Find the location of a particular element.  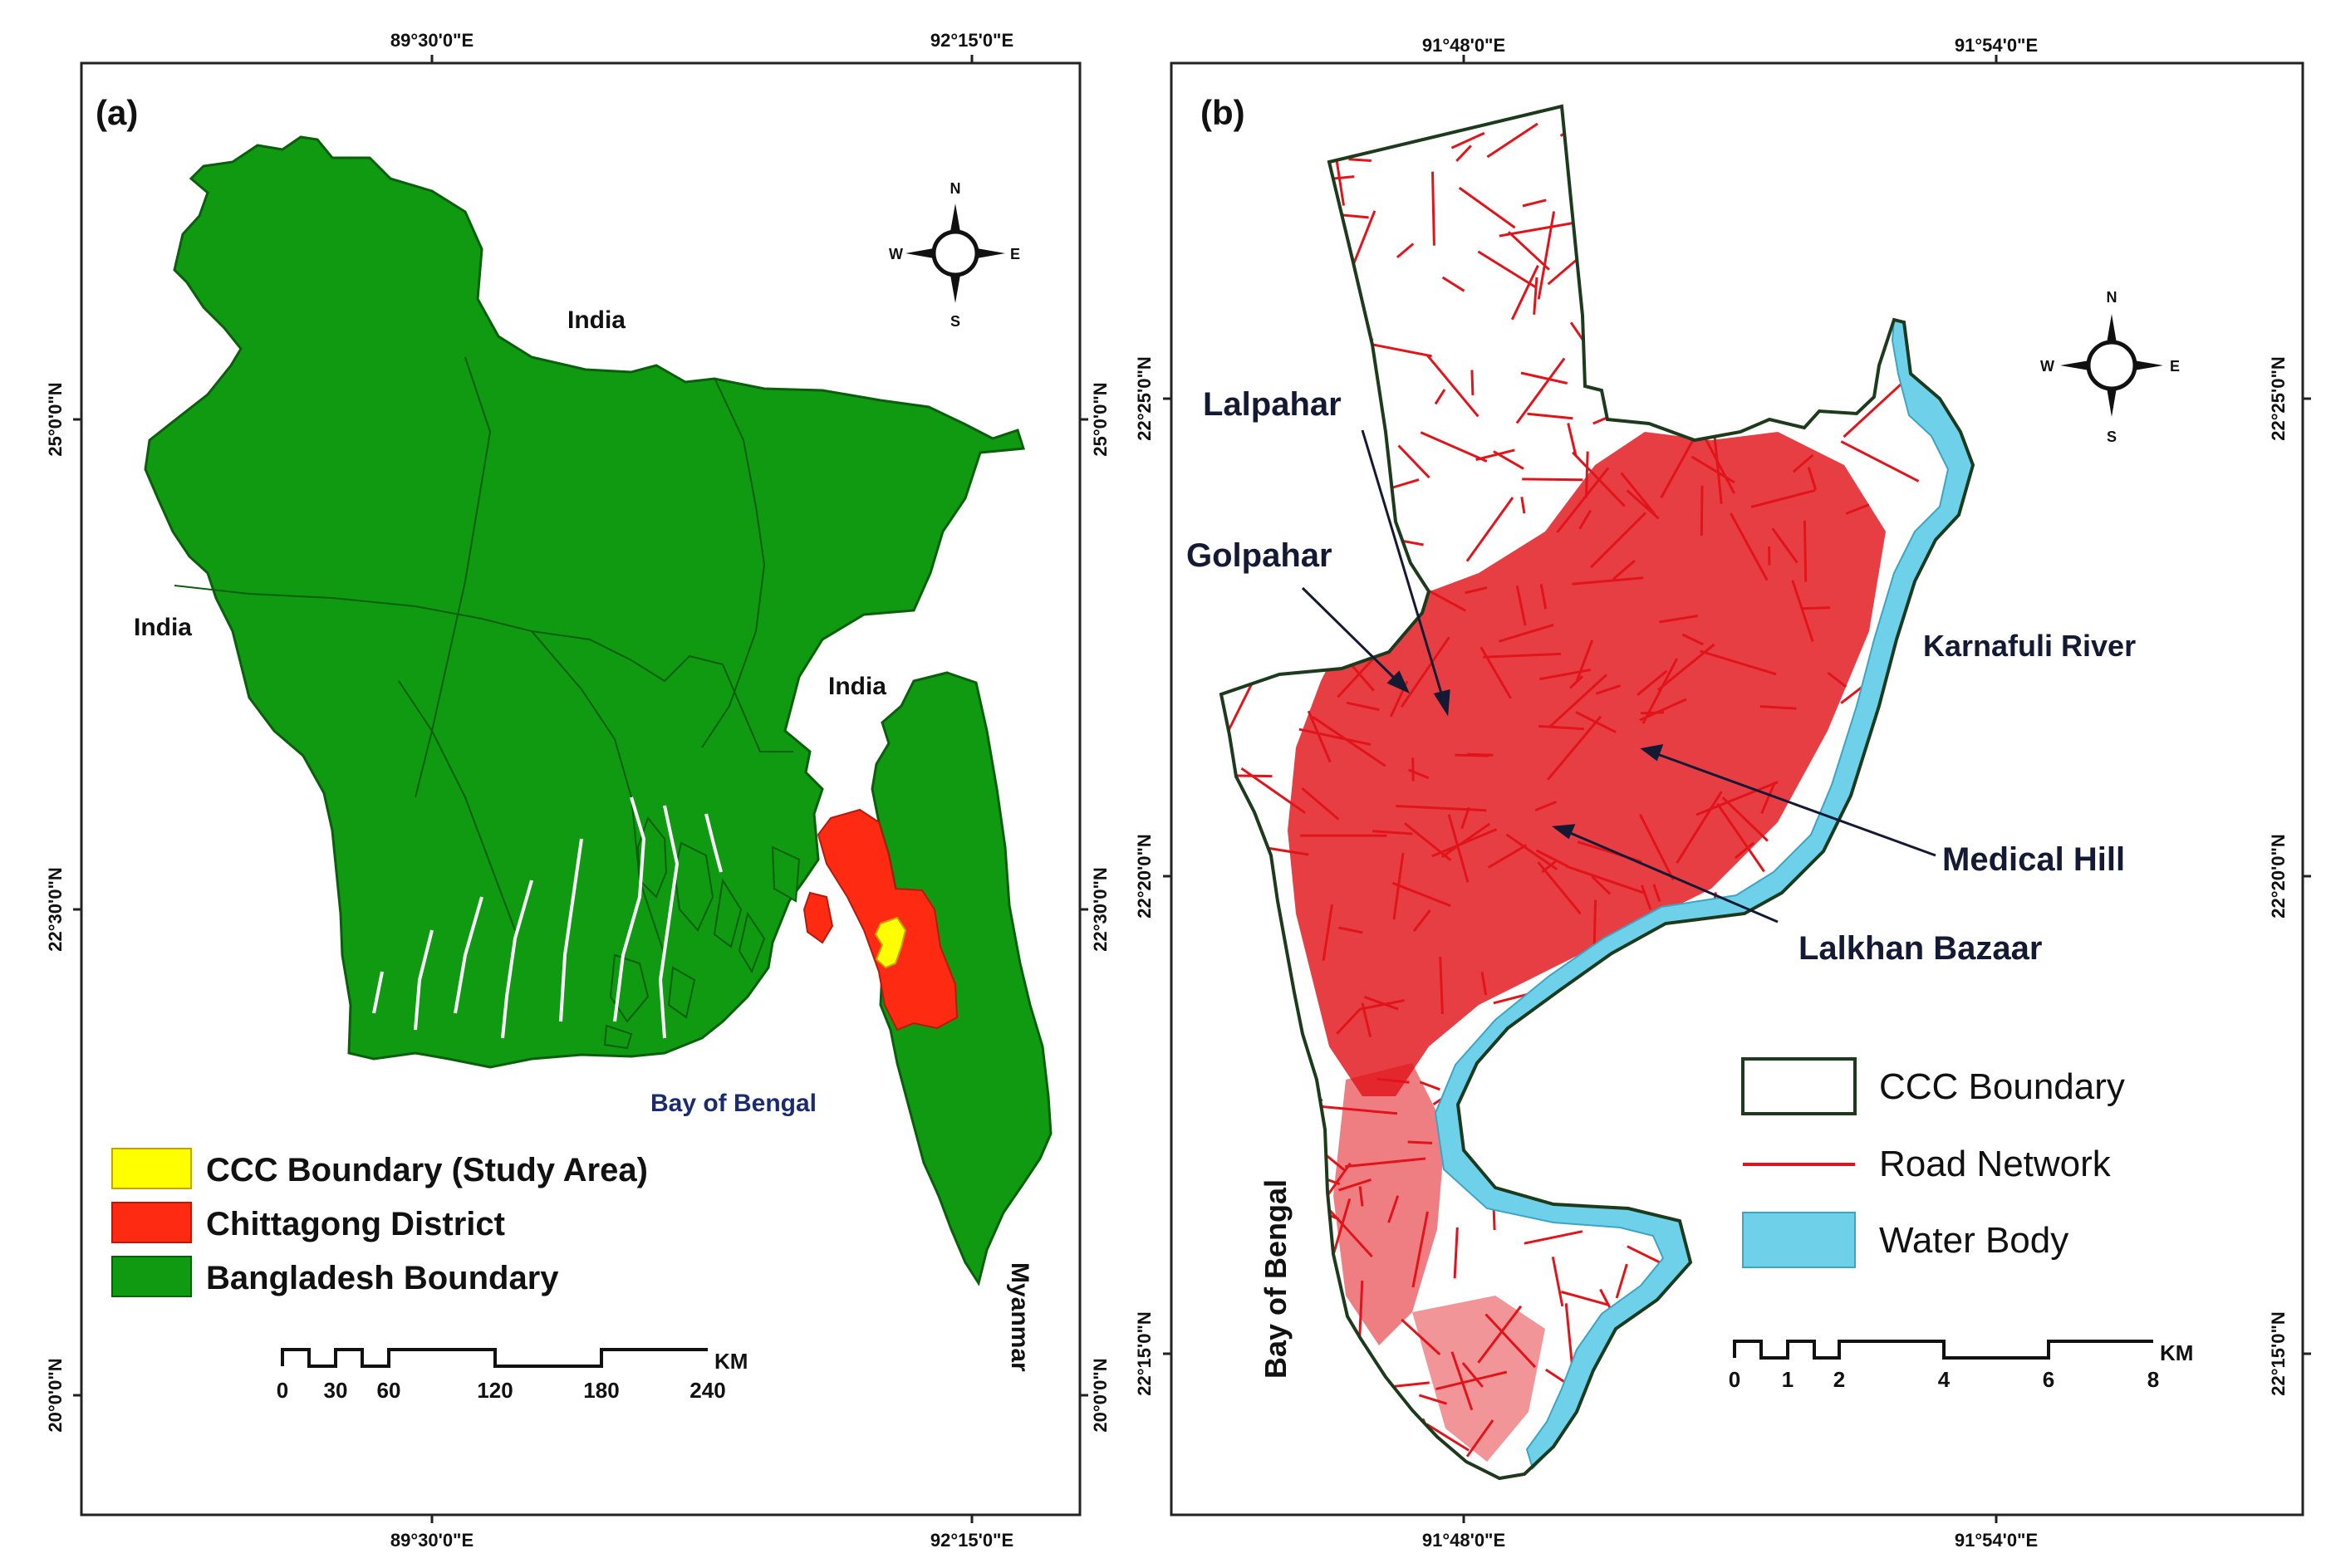

legend-b-label-ccc: CCC Boundary is located at coordinates (2002, 1086).